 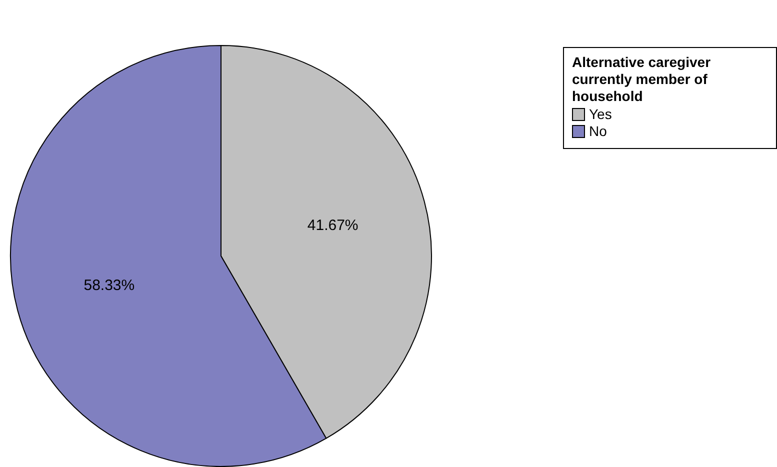 What do you see at coordinates (642, 79) in the screenshot?
I see `legend-title: Alternative caregiver currently member of household` at bounding box center [642, 79].